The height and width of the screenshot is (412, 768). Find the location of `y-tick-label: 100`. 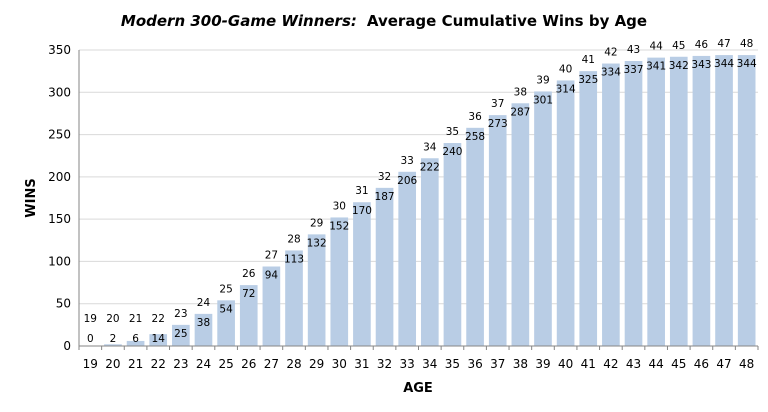

y-tick-label: 100 is located at coordinates (59, 261).